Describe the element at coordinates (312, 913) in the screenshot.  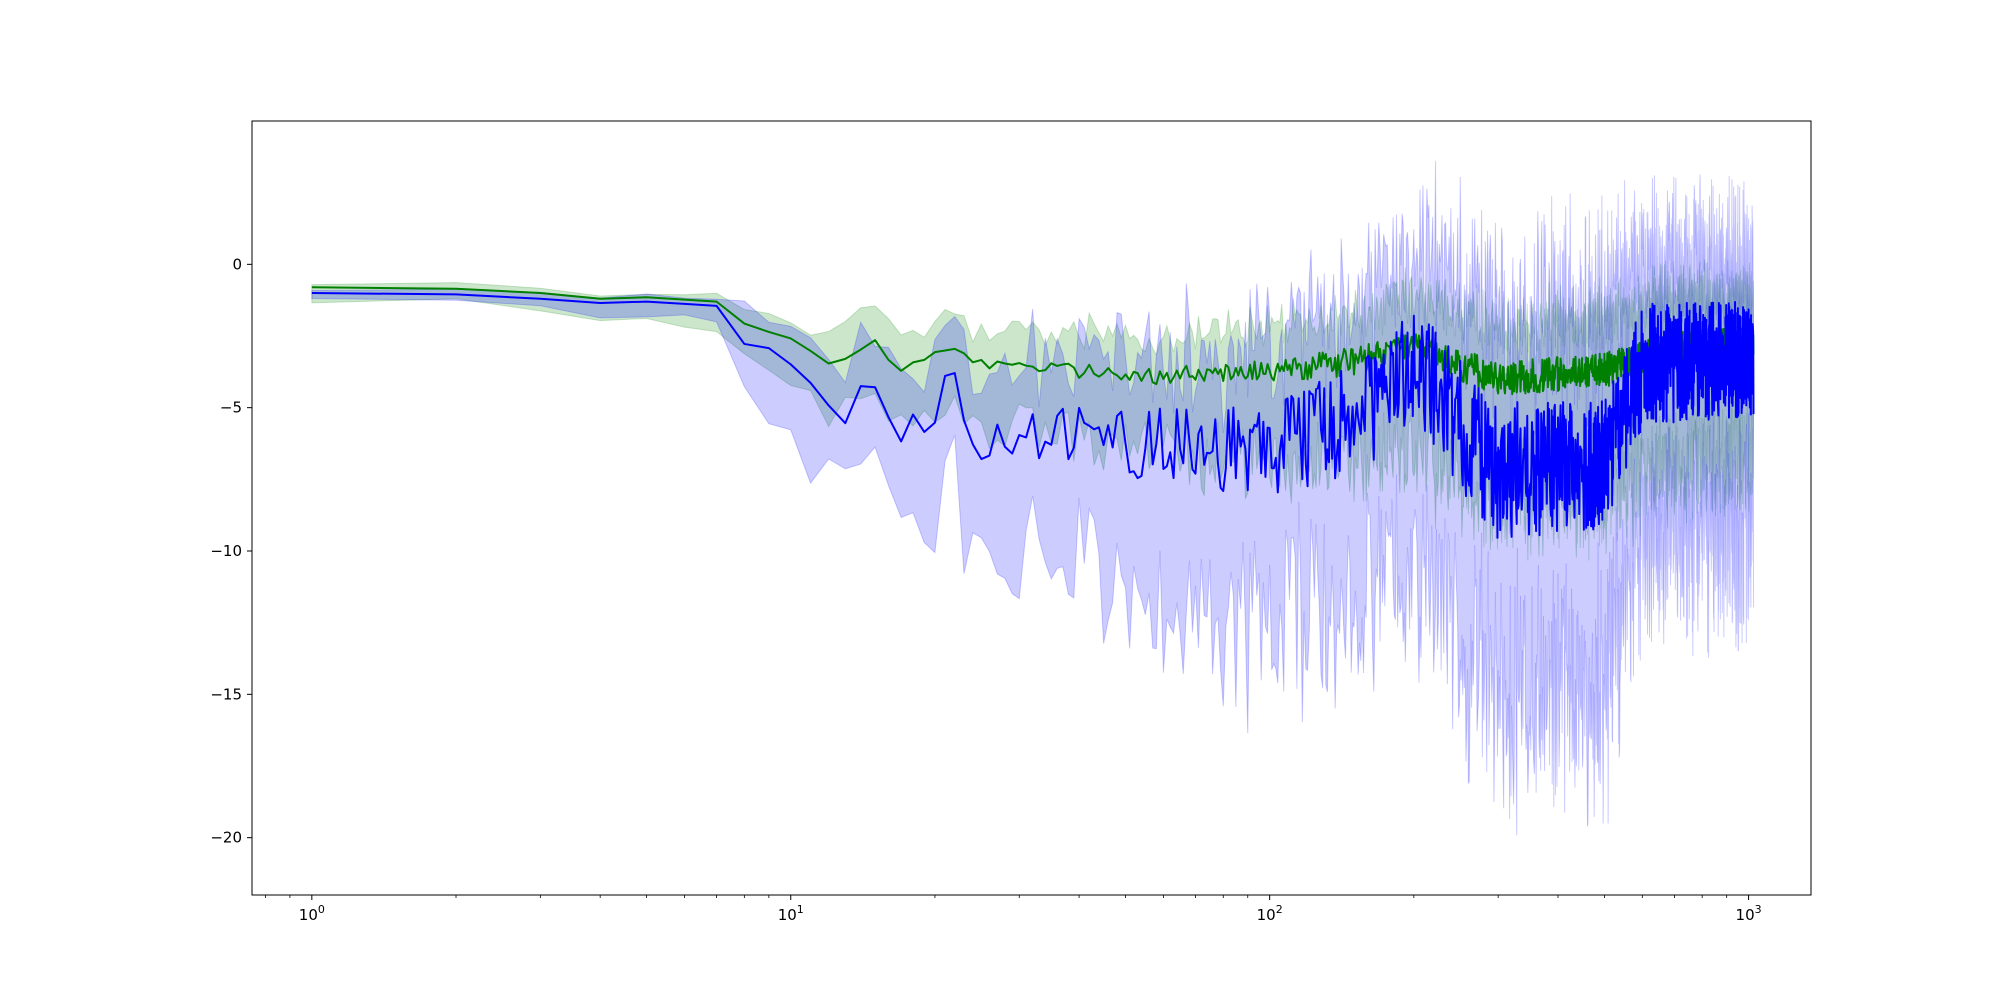
I see `x-tick-label: 10⁰` at that location.